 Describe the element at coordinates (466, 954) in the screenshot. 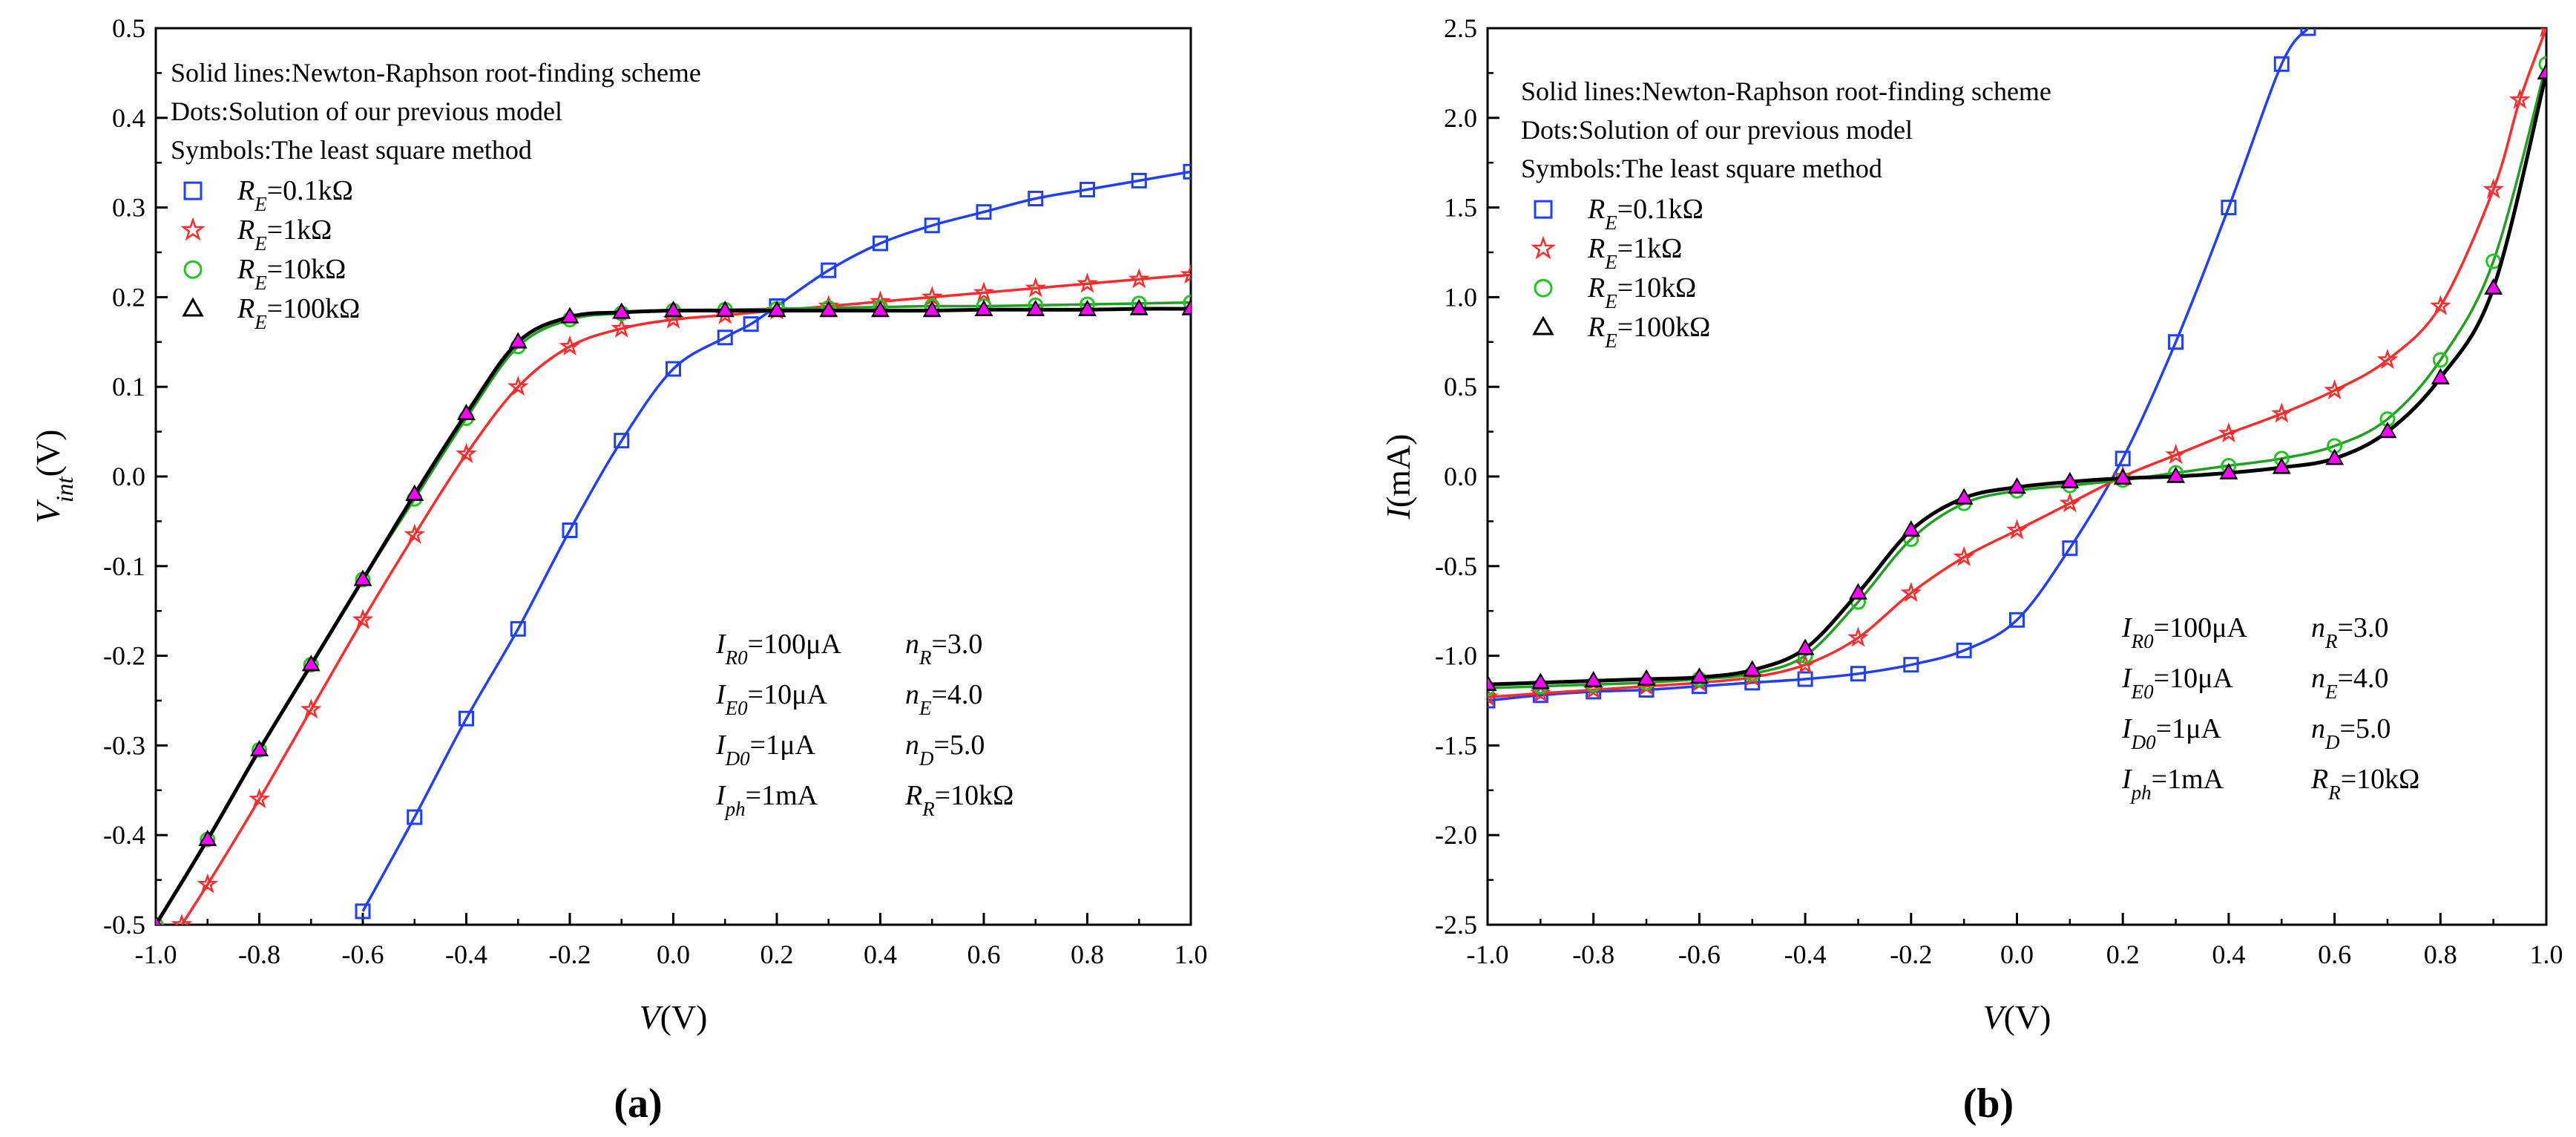

I see `x-tick-label-a: -0.4` at that location.